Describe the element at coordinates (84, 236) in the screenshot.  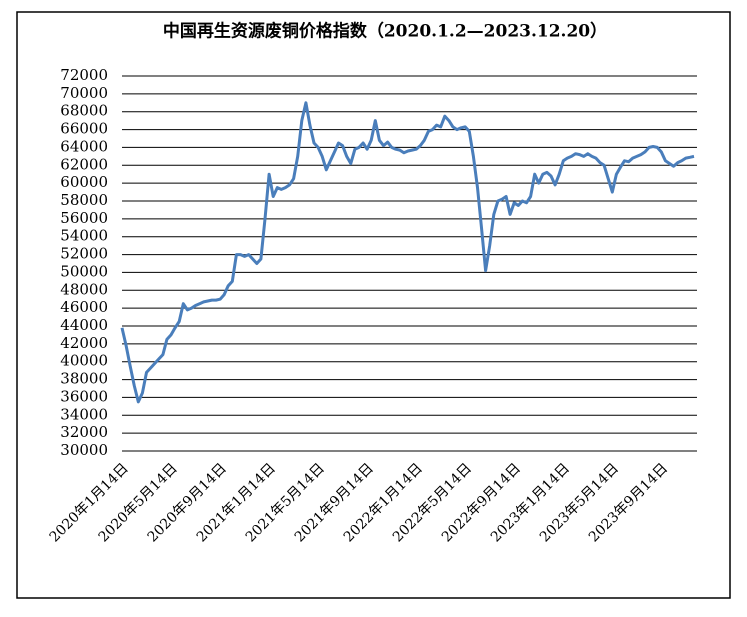
I see `y-tick-label: 54000` at that location.